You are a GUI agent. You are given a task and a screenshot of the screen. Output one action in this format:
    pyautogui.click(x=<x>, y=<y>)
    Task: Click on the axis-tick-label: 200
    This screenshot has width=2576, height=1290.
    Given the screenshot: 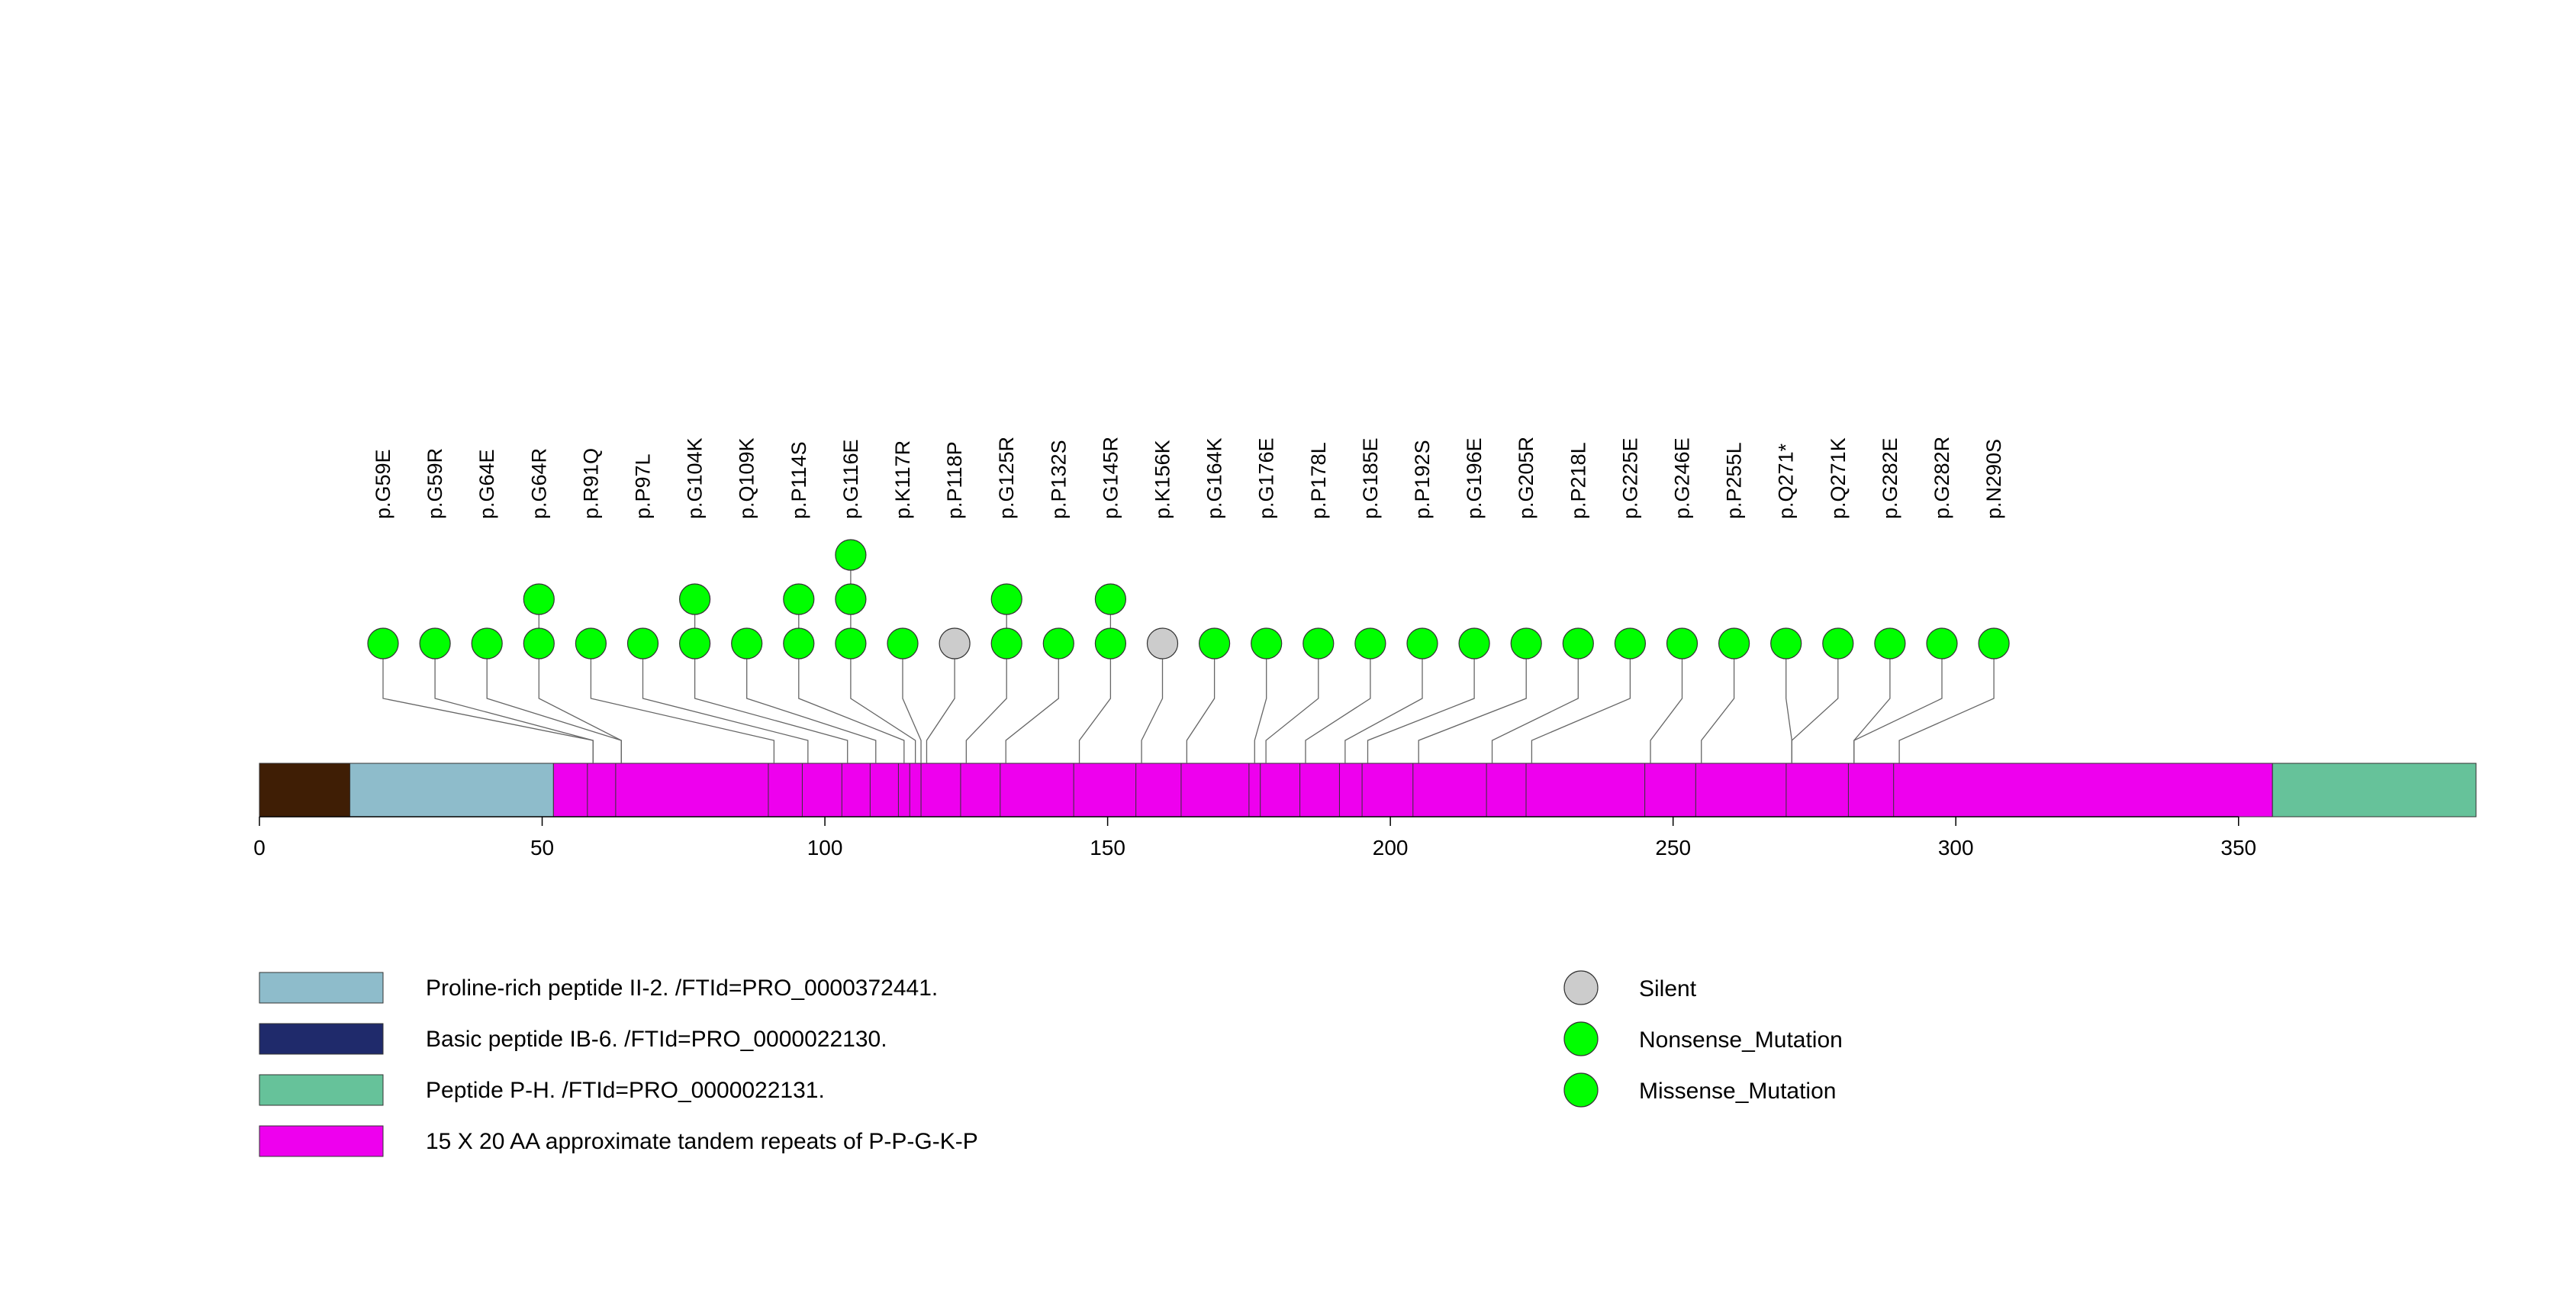 What is the action you would take?
    pyautogui.click(x=1391, y=847)
    